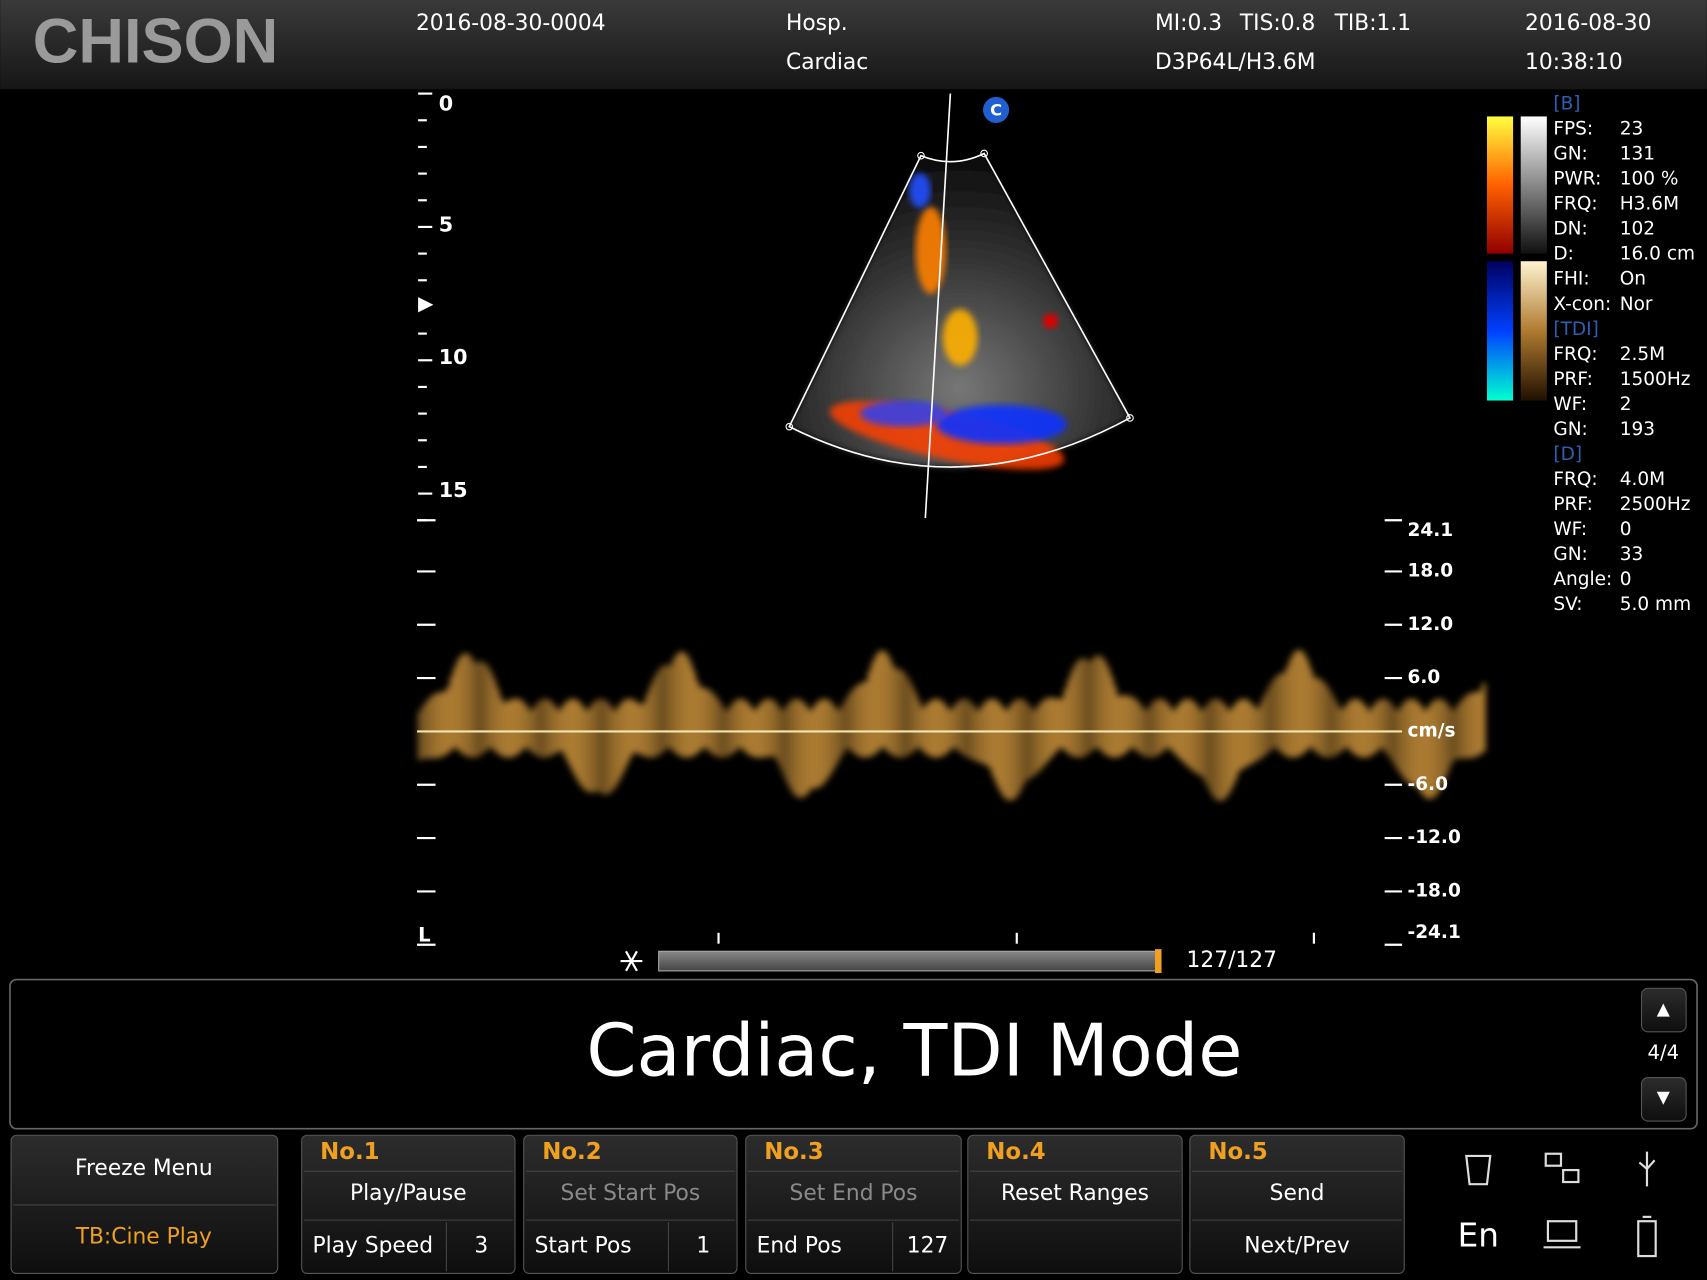  I want to click on preset: Cardiac, so click(827, 62).